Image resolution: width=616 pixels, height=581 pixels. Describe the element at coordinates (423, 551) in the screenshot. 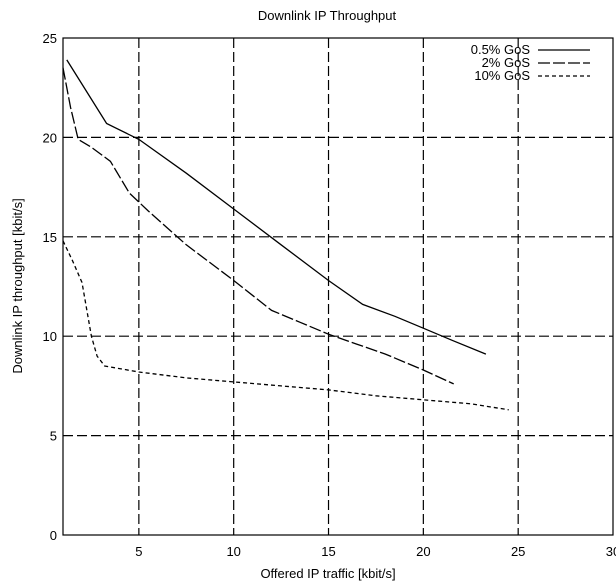

I see `x-tick-label: 20` at that location.